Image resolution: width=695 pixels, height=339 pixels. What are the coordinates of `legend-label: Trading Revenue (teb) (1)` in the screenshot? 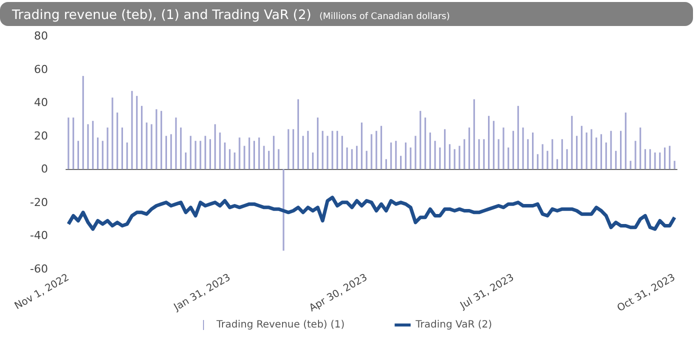 It's located at (280, 325).